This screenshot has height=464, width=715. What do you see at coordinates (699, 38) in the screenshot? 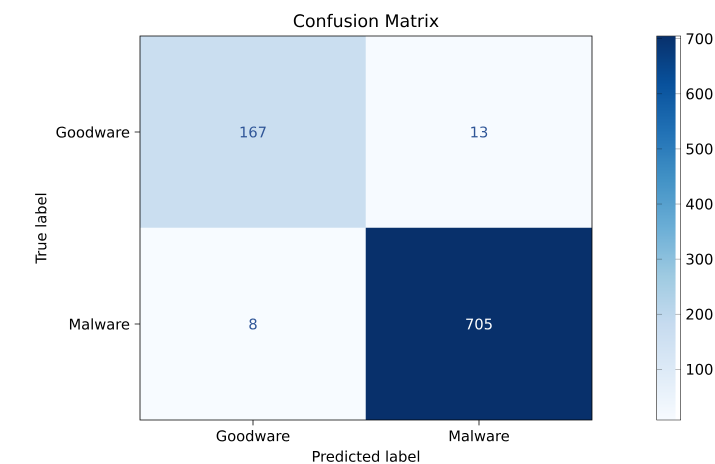
I see `color-bar-label: 700` at bounding box center [699, 38].